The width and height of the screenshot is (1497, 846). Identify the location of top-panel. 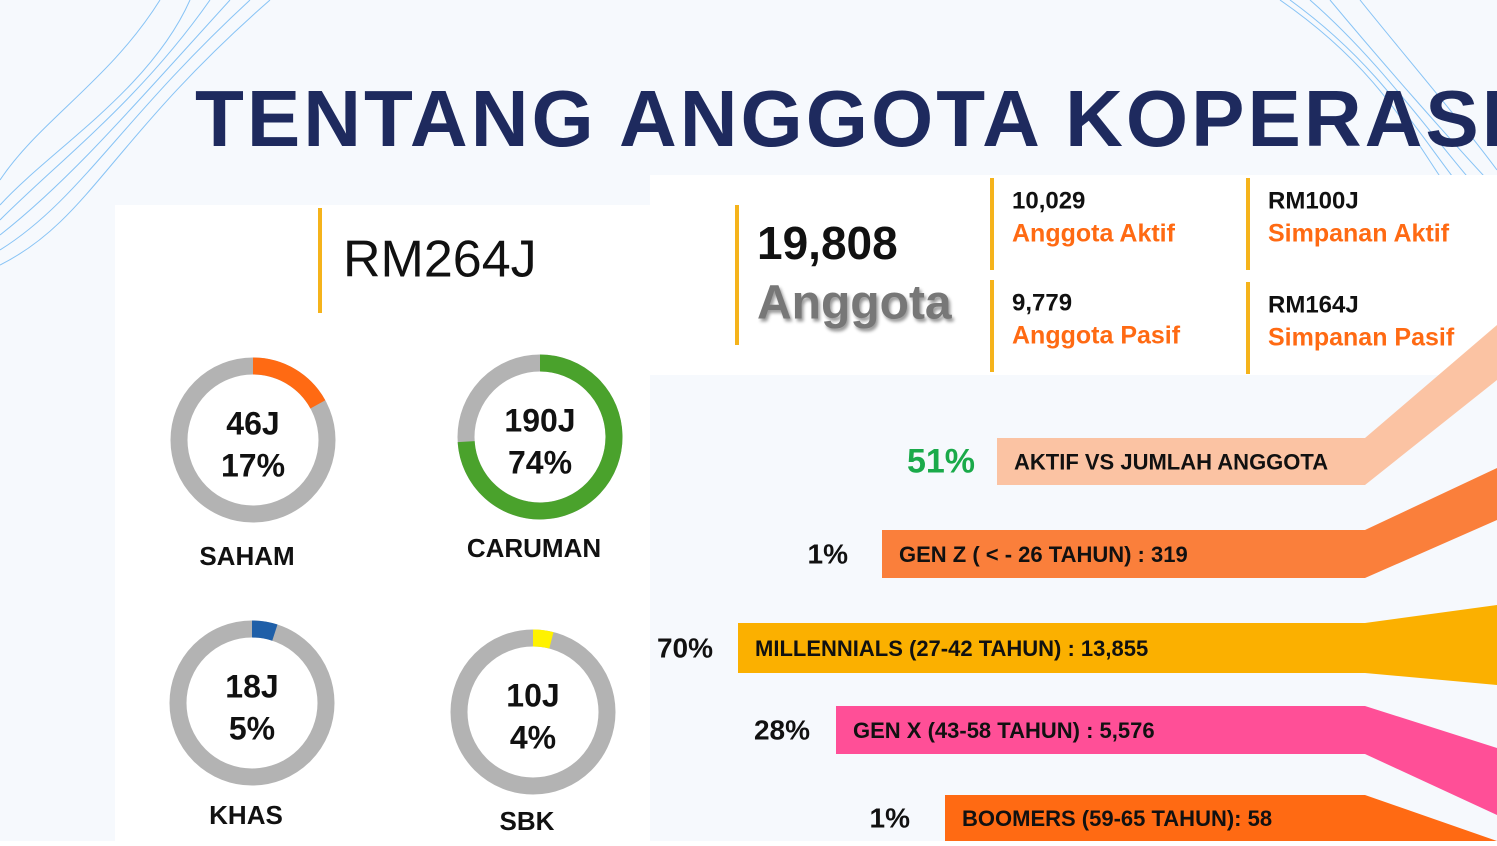
(1073, 275).